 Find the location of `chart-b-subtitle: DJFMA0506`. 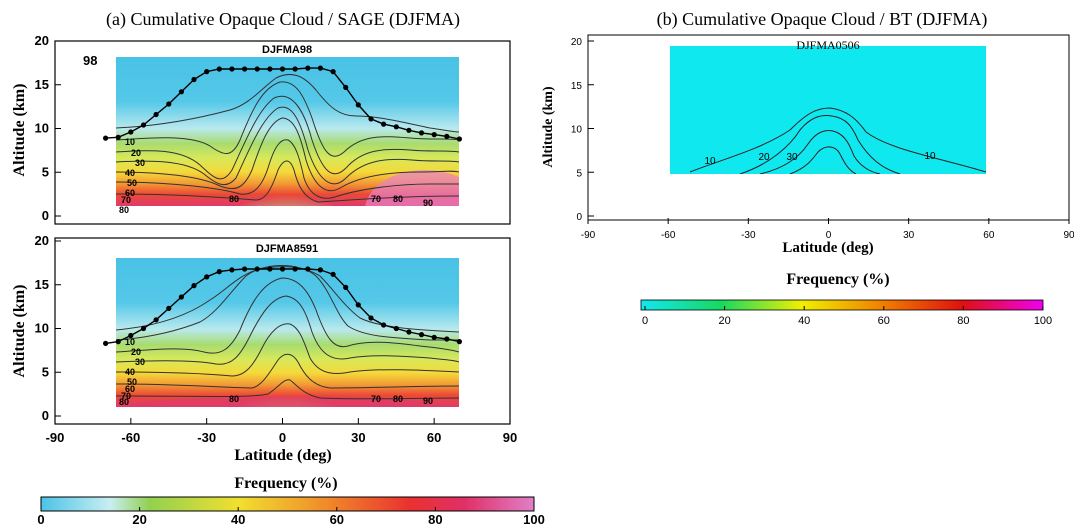

chart-b-subtitle: DJFMA0506 is located at coordinates (827, 45).